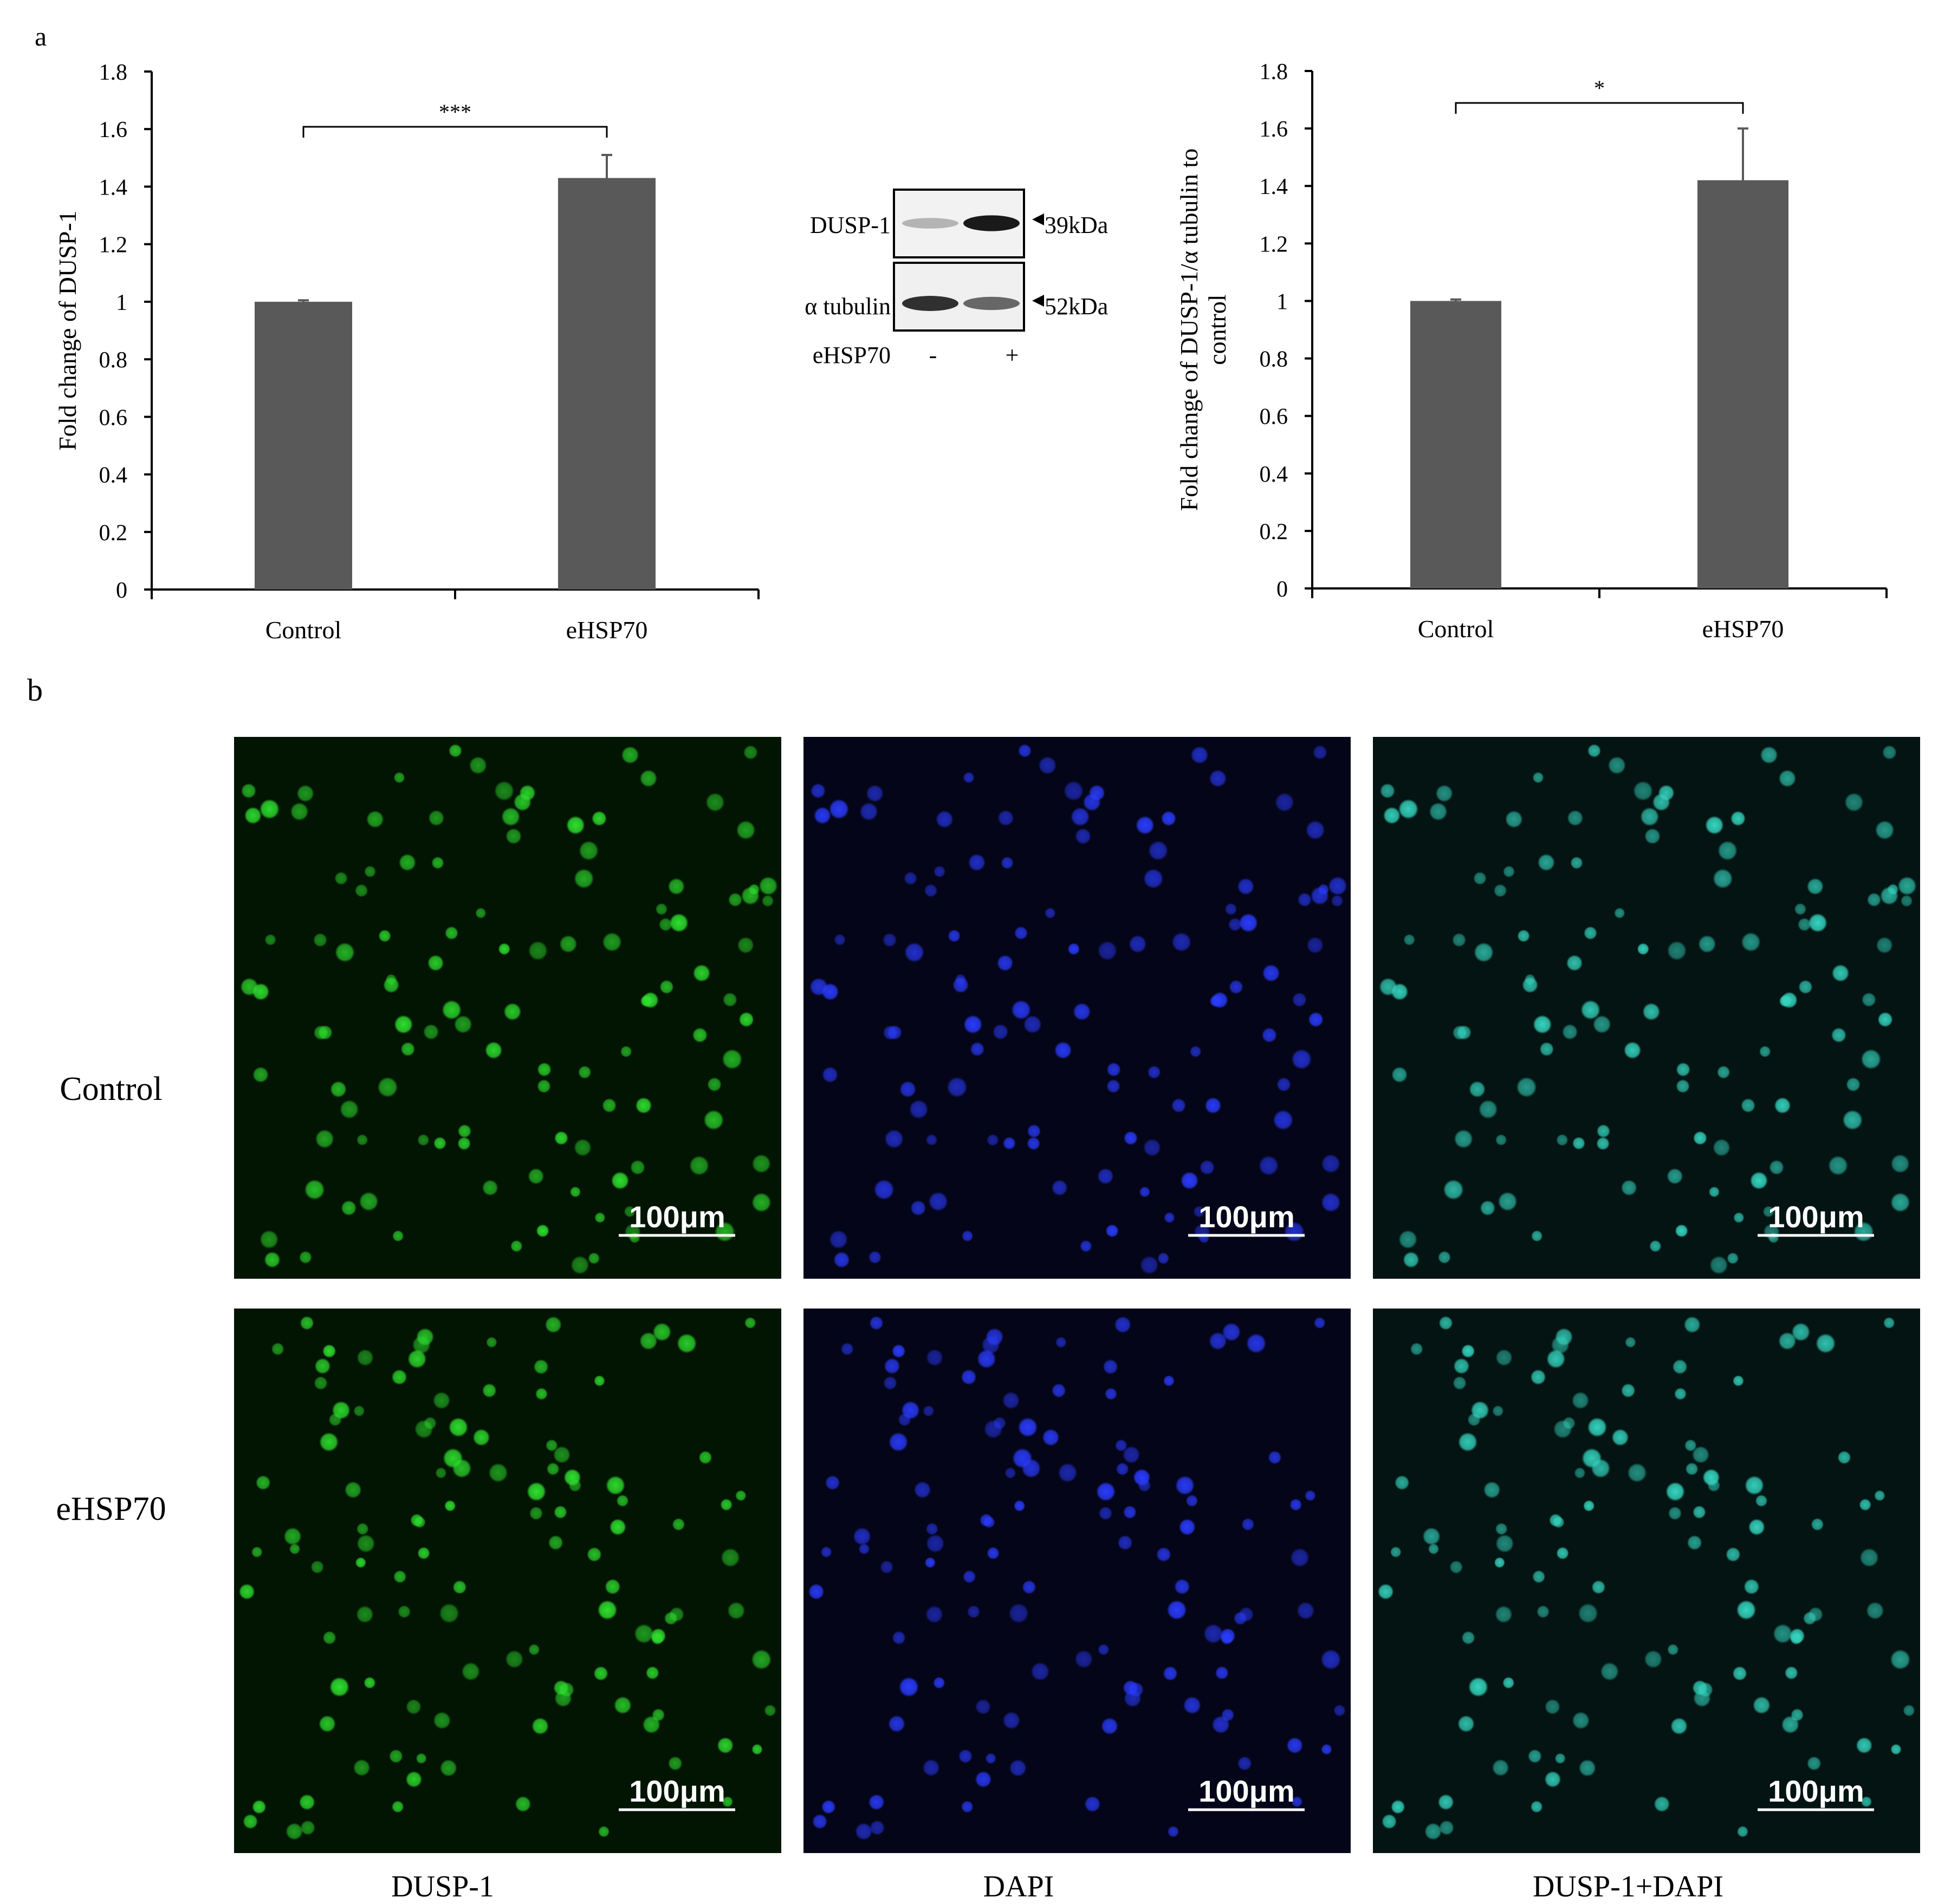 The image size is (1951, 1904). I want to click on row-label-ehsp70: eHSP70, so click(111, 1509).